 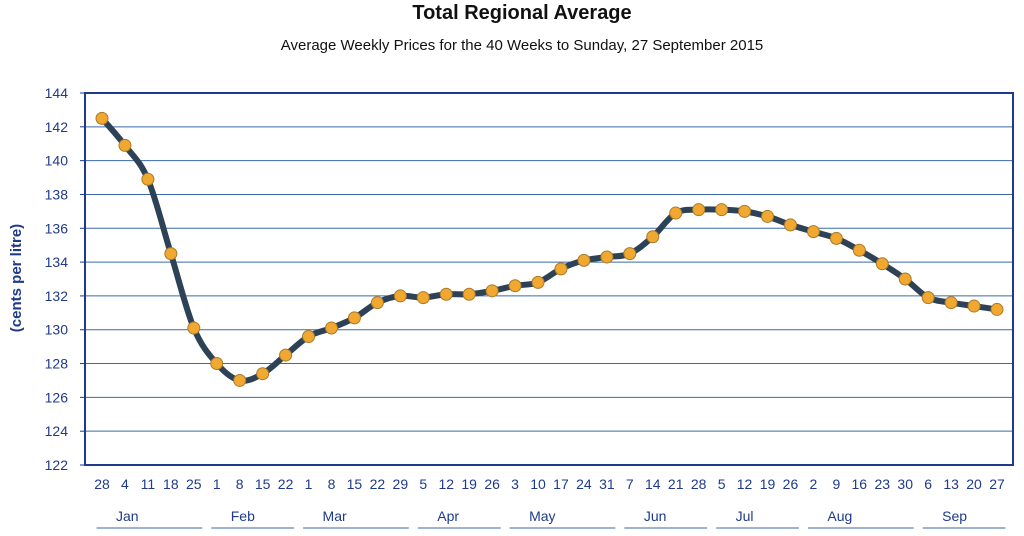 I want to click on x-tick-label: 2, so click(x=814, y=484).